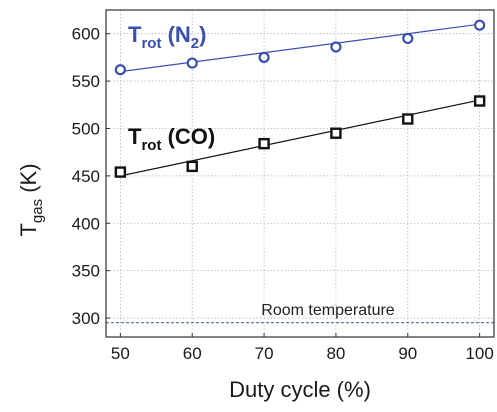  Describe the element at coordinates (120, 353) in the screenshot. I see `x-tick-label: 50` at that location.